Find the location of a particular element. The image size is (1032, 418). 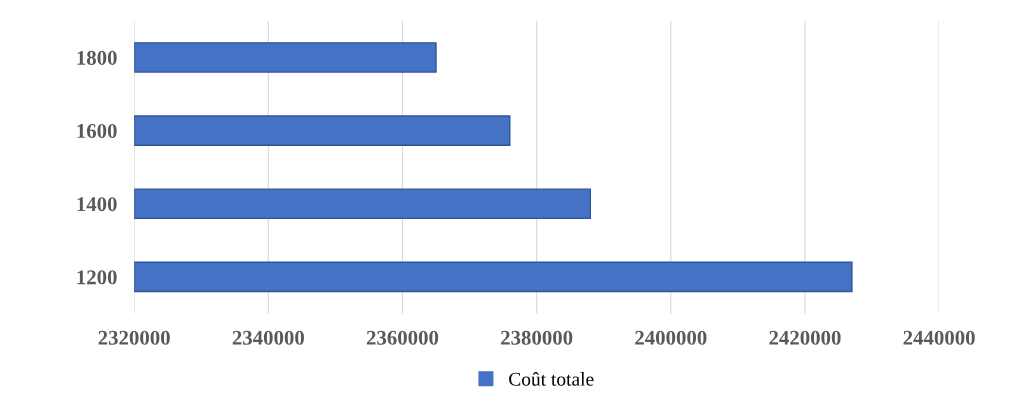

y-tick-label: 1400 is located at coordinates (97, 204).